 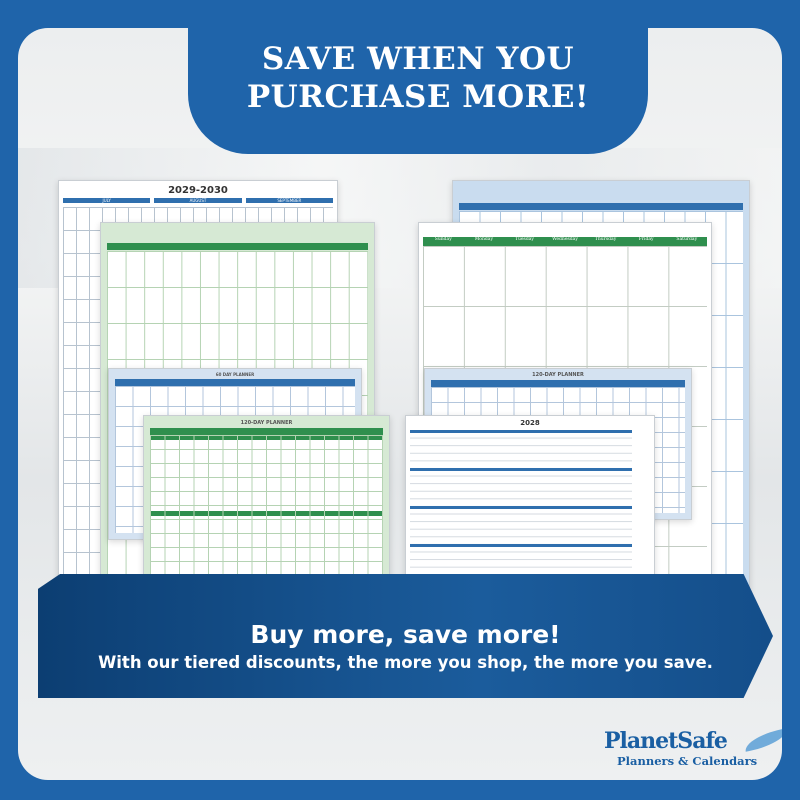 I want to click on logo-name: PlanetSafe, so click(x=666, y=741).